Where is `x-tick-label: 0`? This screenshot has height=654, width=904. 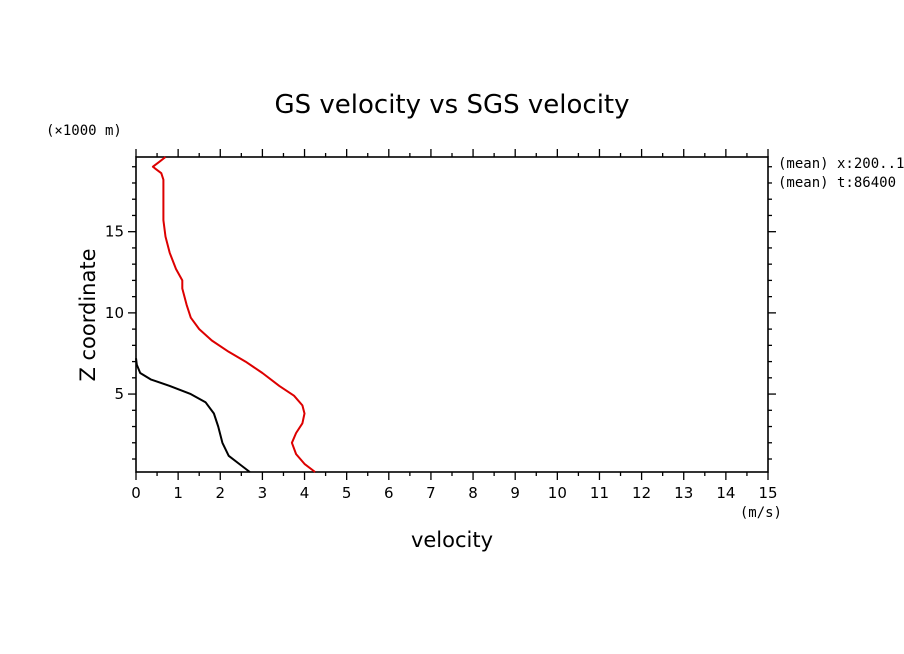 x-tick-label: 0 is located at coordinates (136, 493).